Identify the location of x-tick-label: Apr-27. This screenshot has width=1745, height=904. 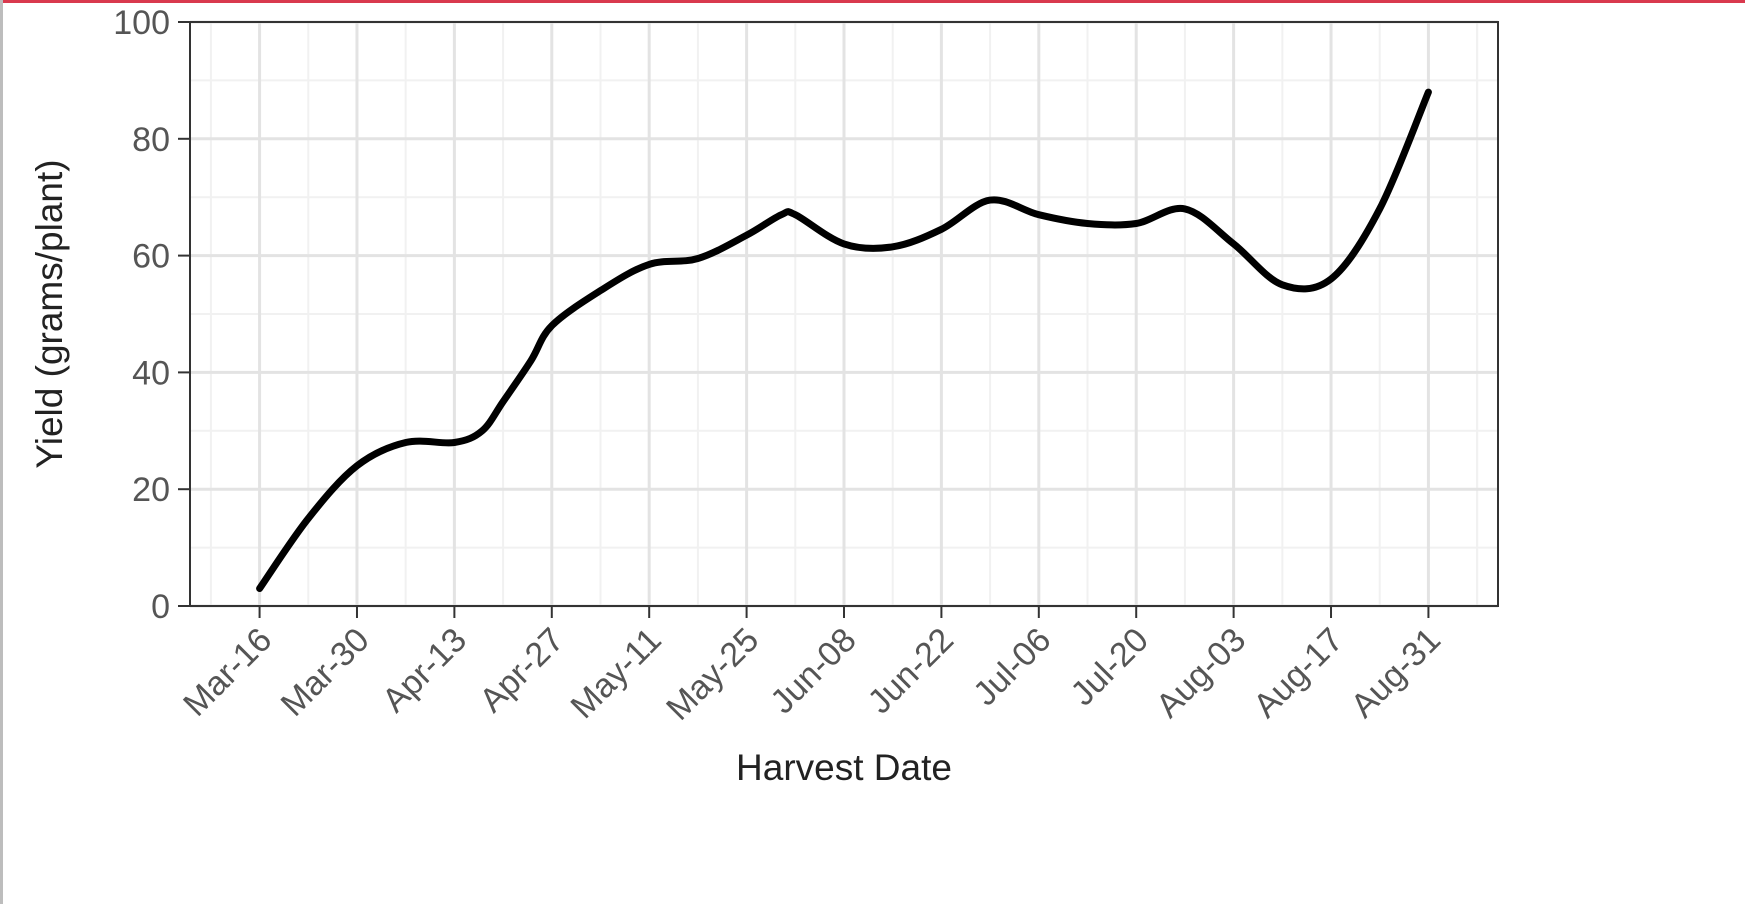
(521, 670).